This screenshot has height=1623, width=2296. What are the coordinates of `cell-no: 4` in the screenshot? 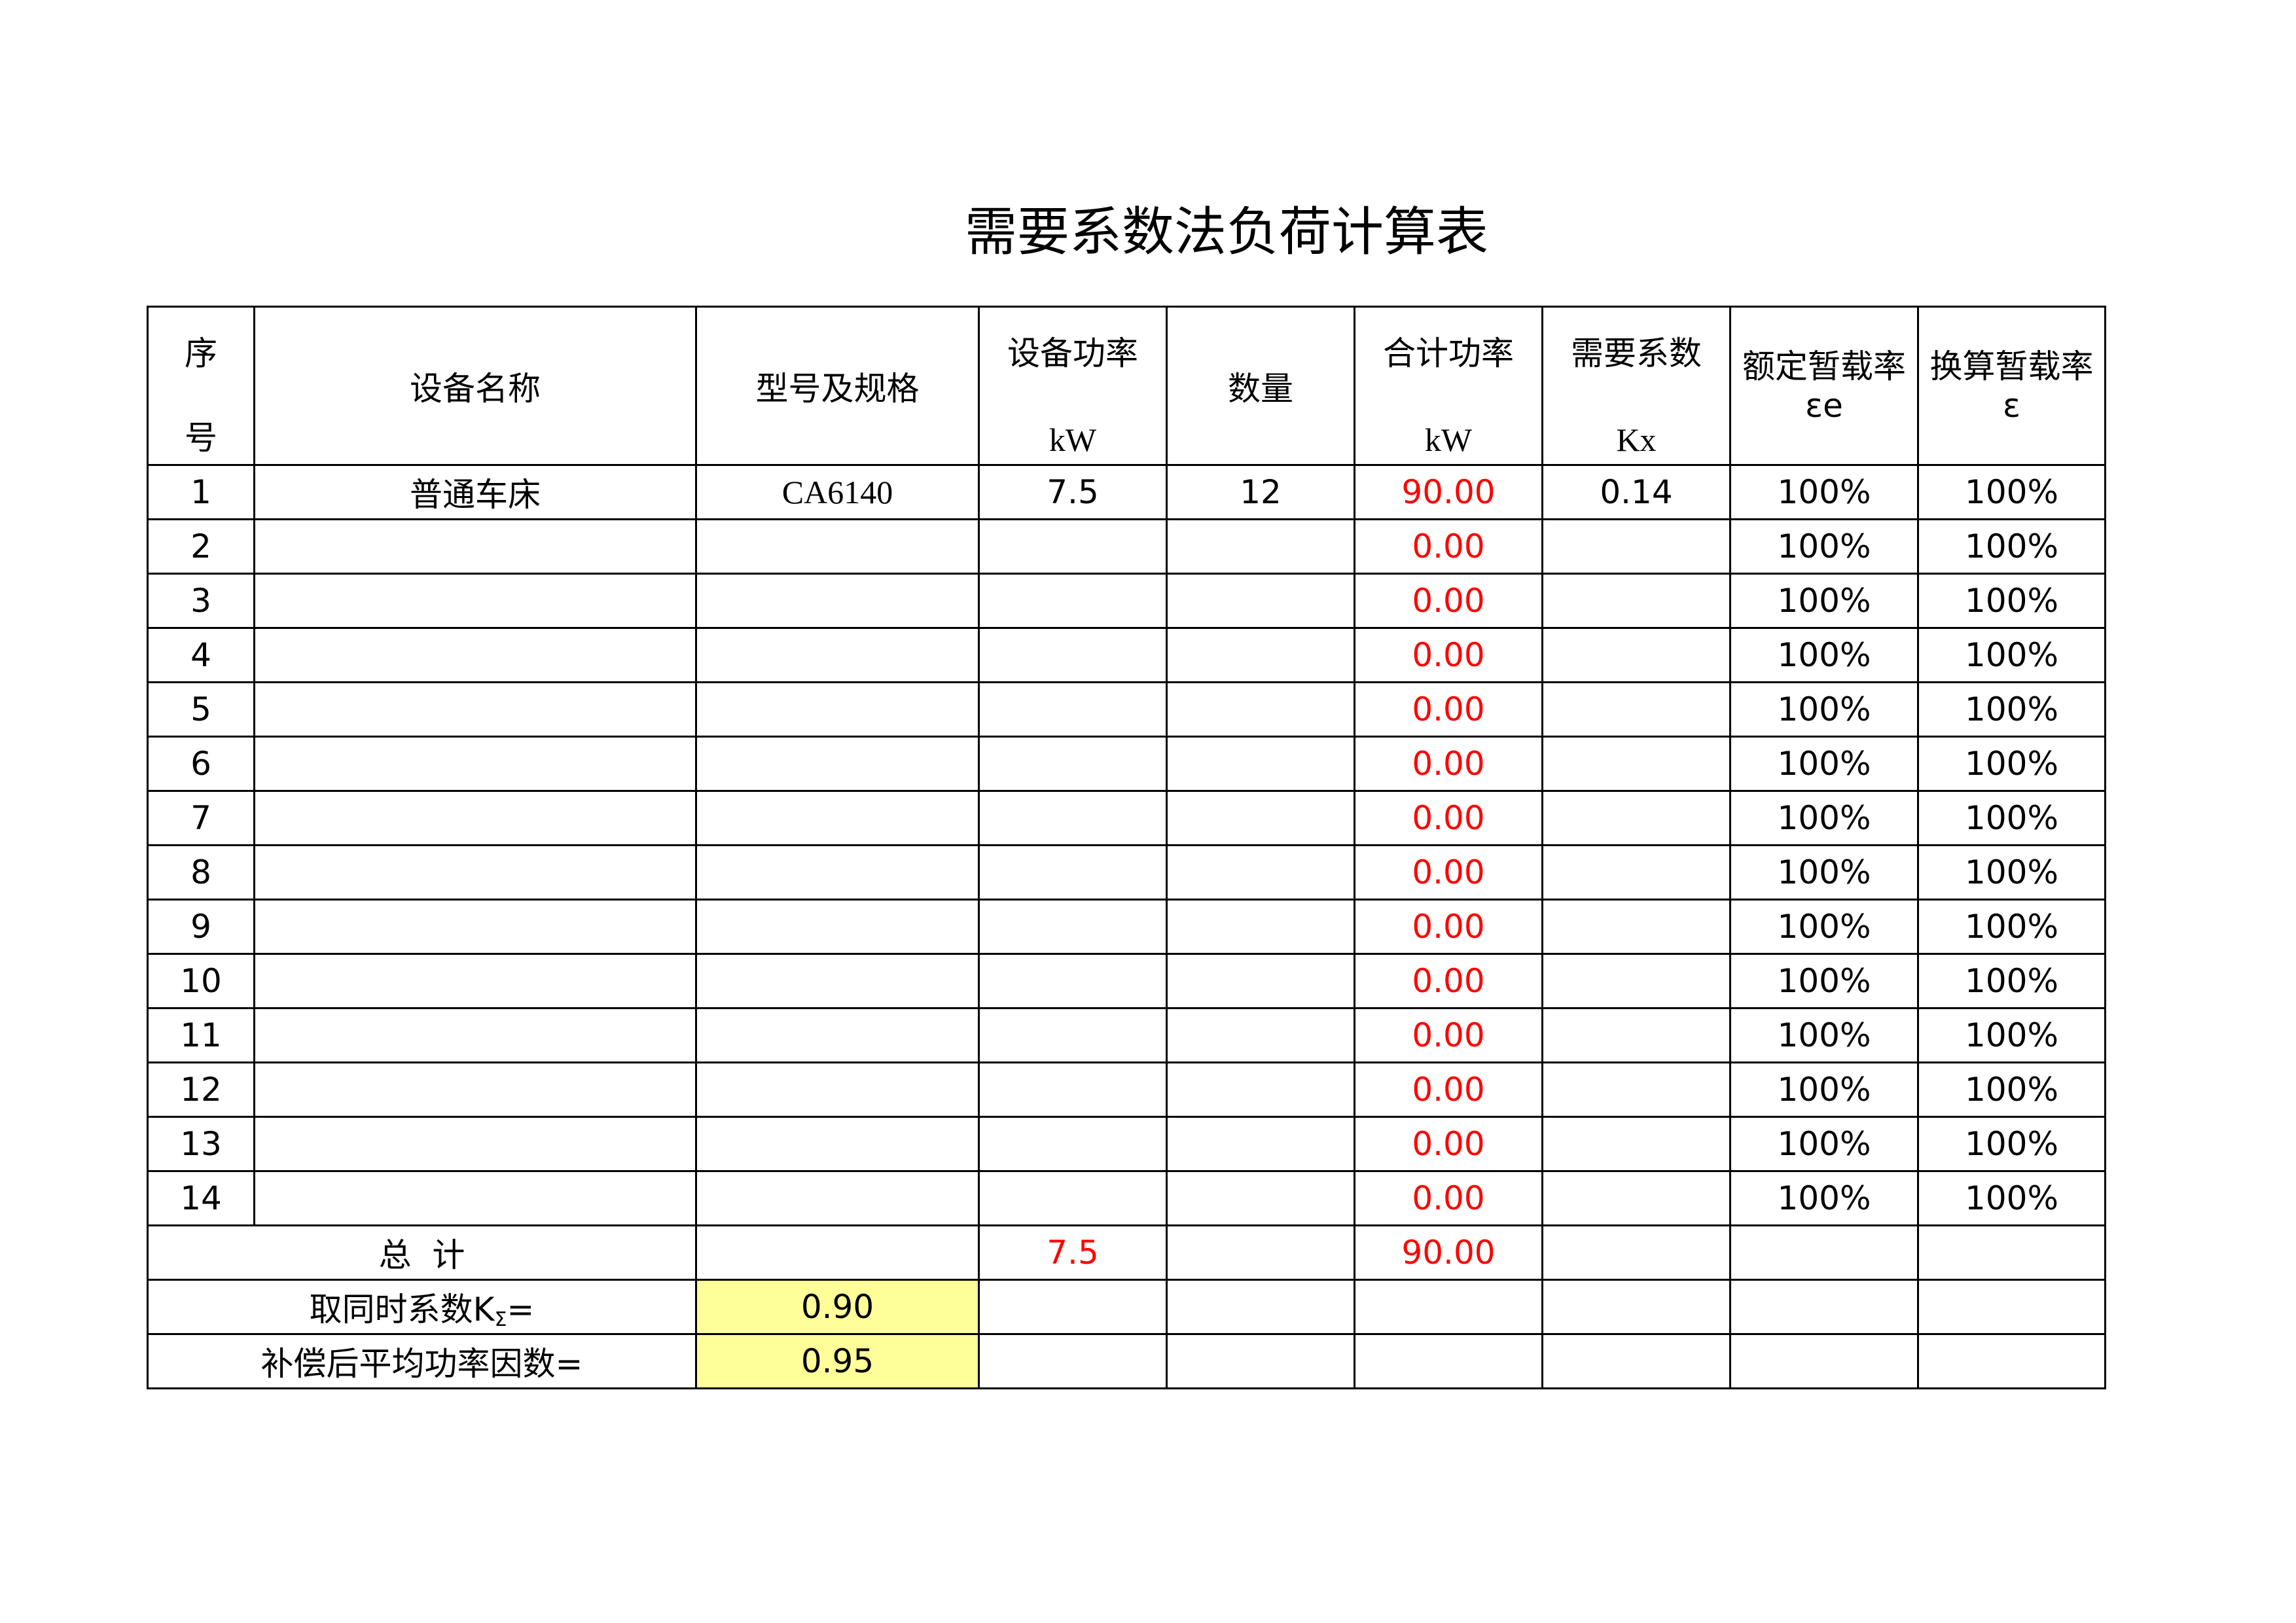 It's located at (201, 655).